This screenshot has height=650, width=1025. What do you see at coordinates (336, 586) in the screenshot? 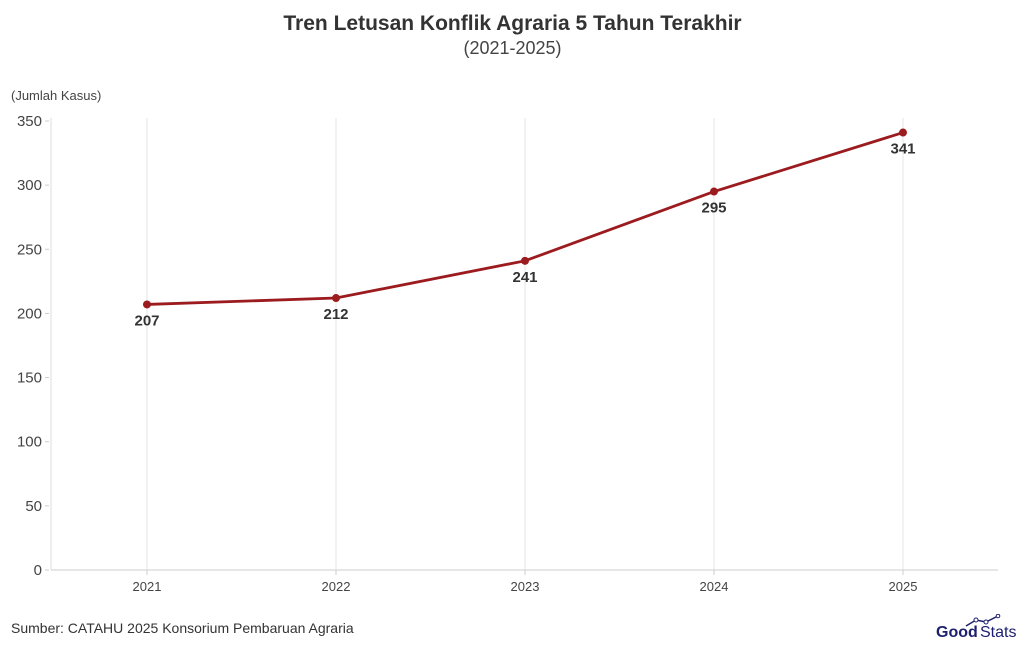
I see `x-tick-label: 2022` at bounding box center [336, 586].